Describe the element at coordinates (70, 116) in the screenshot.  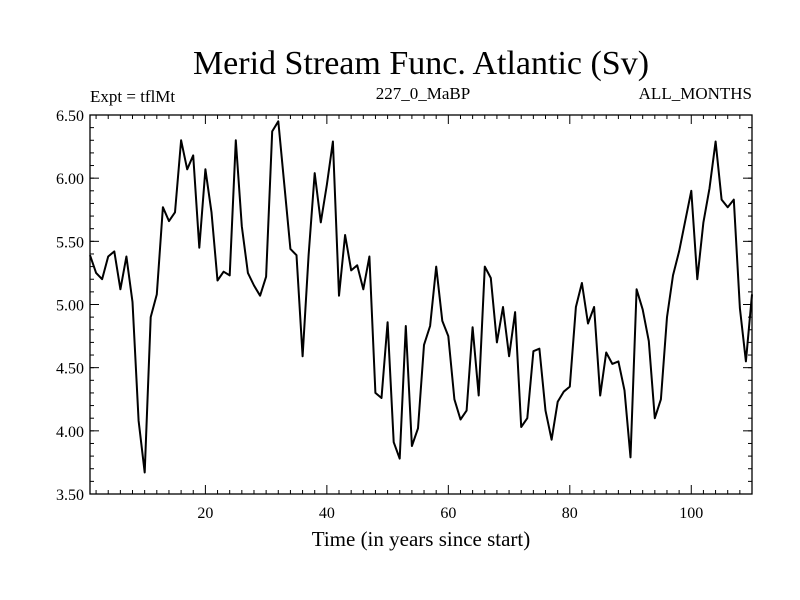
I see `y-tick-label: 6.50` at that location.